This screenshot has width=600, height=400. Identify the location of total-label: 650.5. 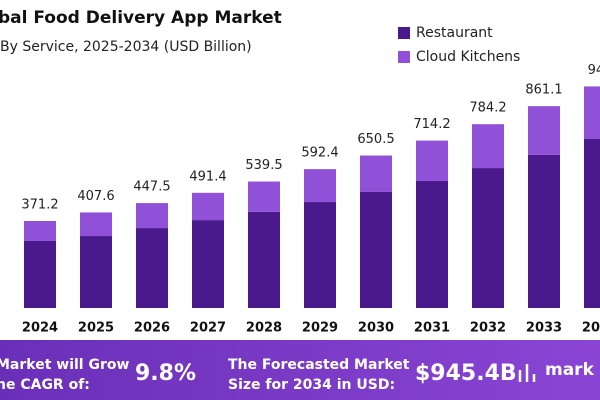
(375, 139).